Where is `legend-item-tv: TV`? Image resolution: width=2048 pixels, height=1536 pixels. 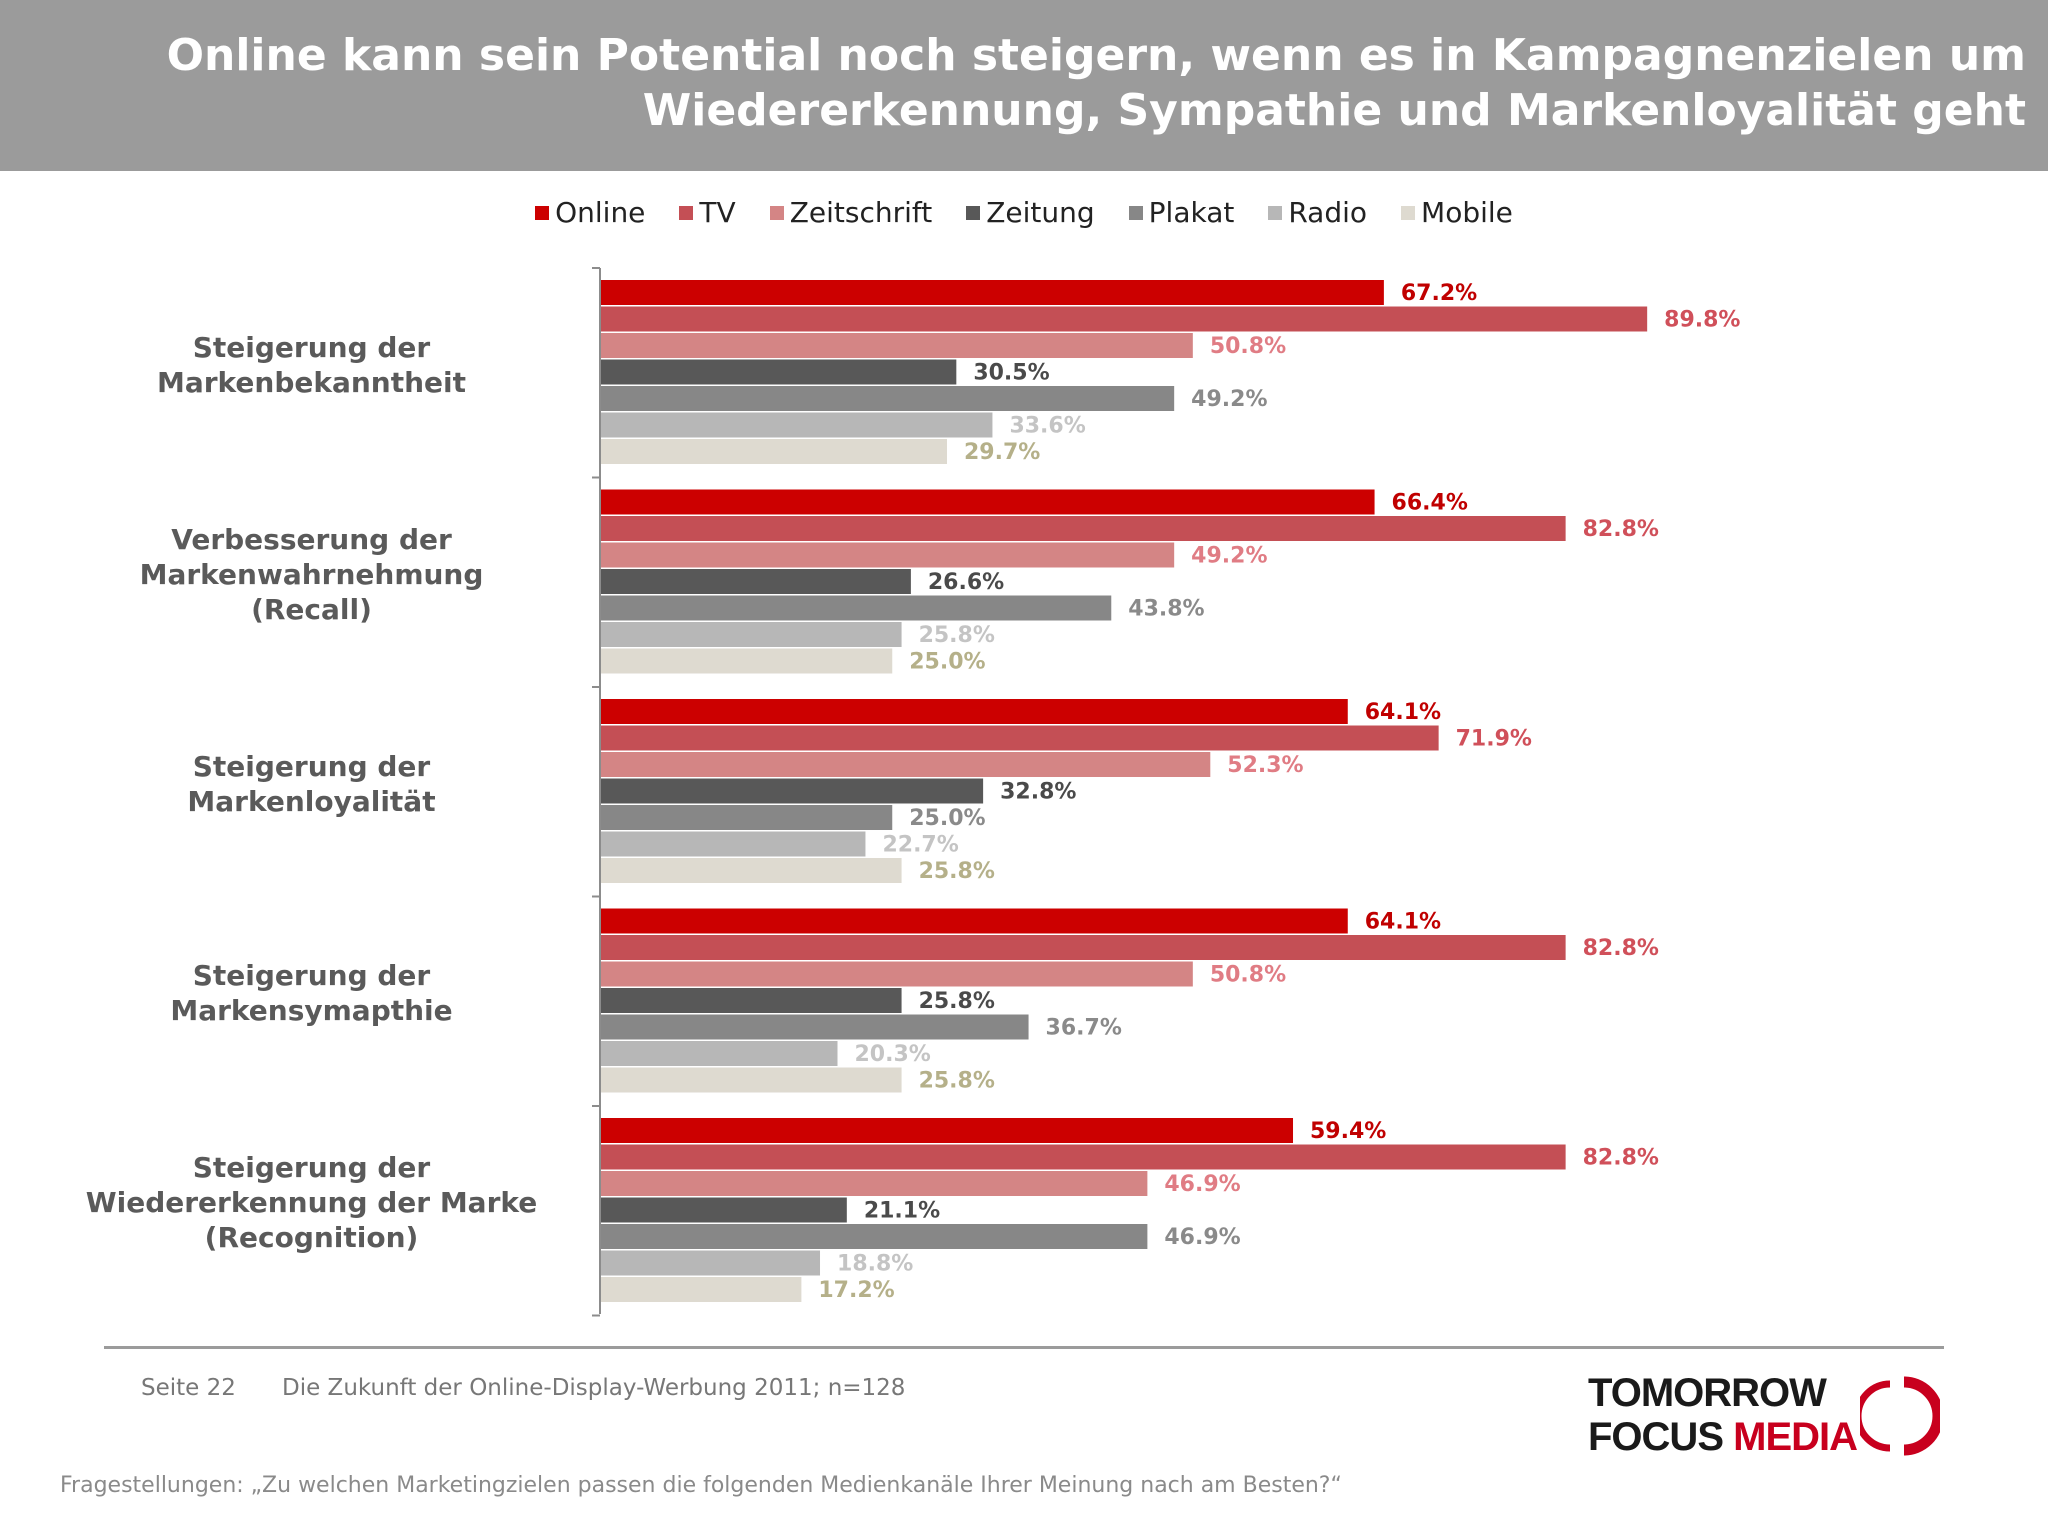 legend-item-tv: TV is located at coordinates (707, 212).